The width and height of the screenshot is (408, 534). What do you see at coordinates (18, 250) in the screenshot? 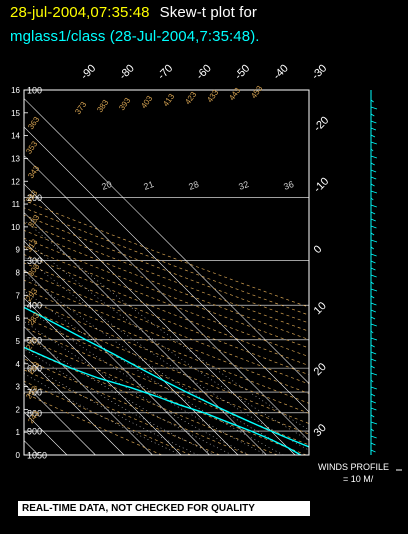
I see `height-label-9: 9` at bounding box center [18, 250].